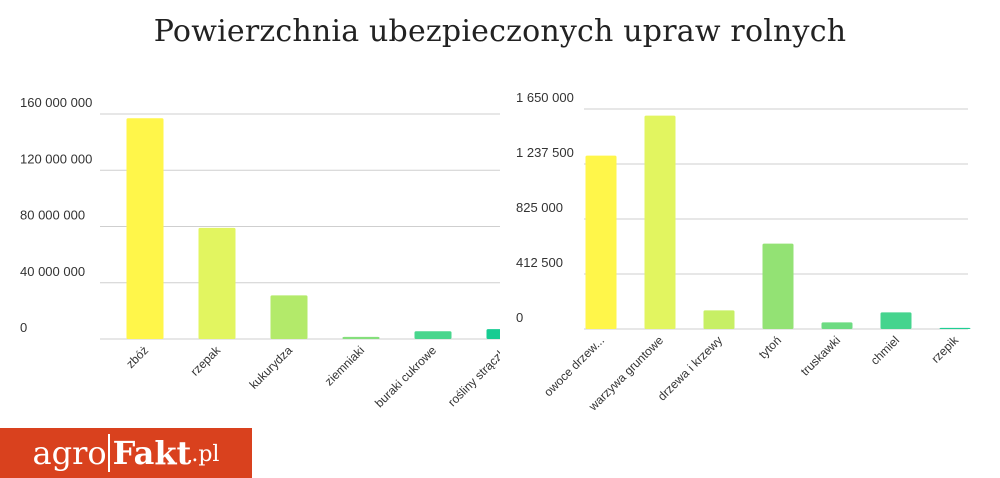 Image resolution: width=1000 pixels, height=478 pixels. What do you see at coordinates (56, 102) in the screenshot?
I see `y-tick-label: 160 000 000` at bounding box center [56, 102].